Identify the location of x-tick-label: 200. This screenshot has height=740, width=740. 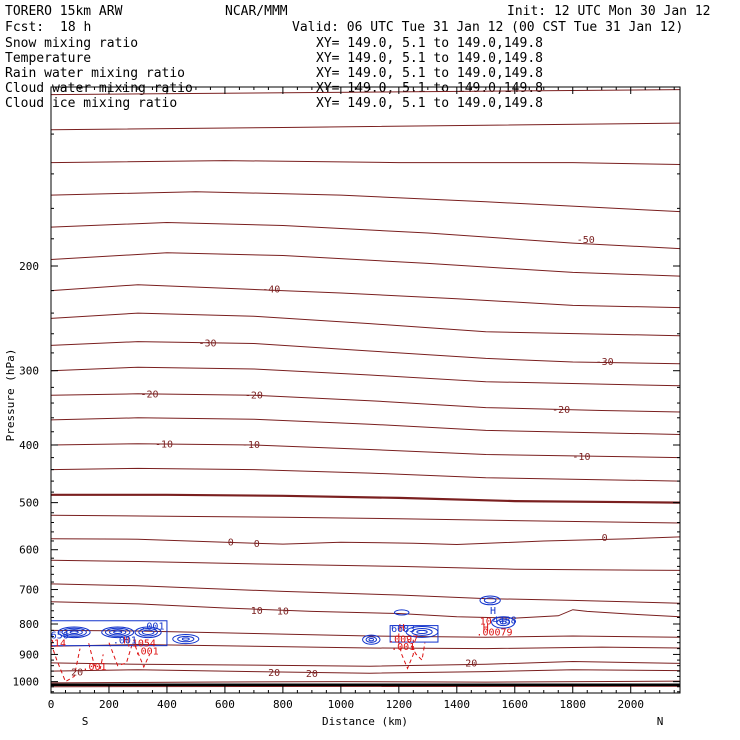
(109, 704).